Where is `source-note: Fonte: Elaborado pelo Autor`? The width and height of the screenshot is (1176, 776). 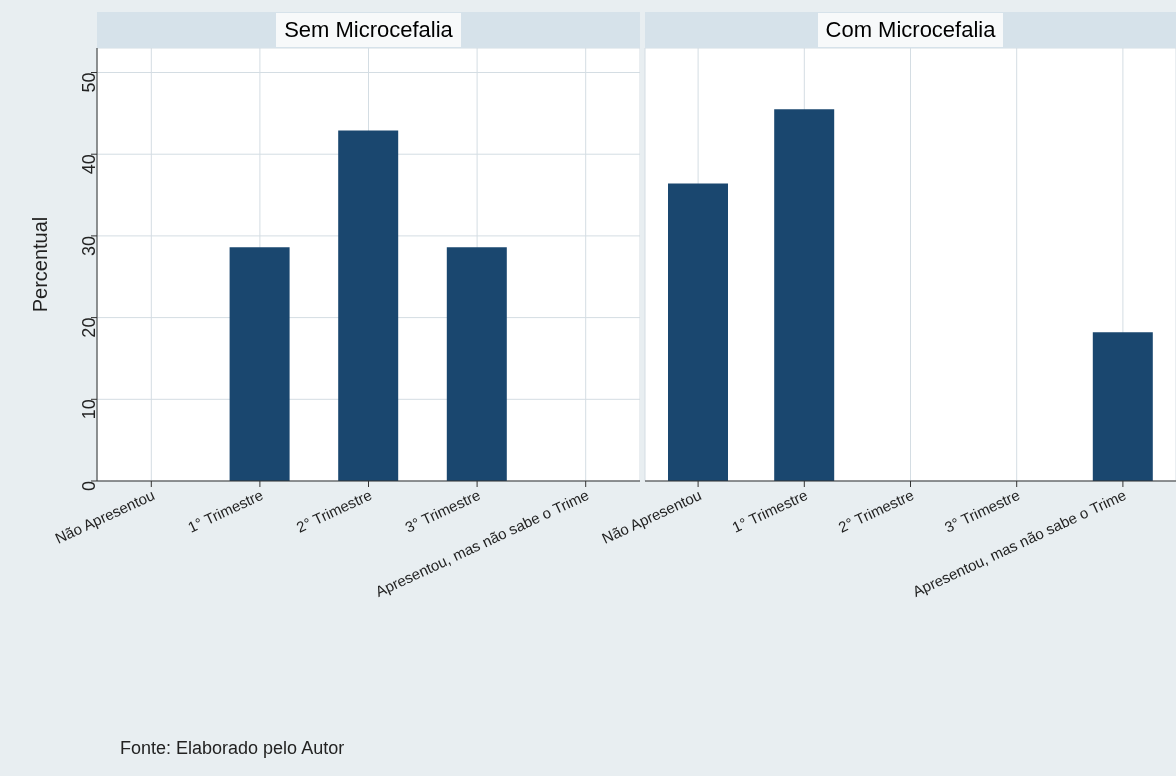
source-note: Fonte: Elaborado pelo Autor is located at coordinates (232, 748).